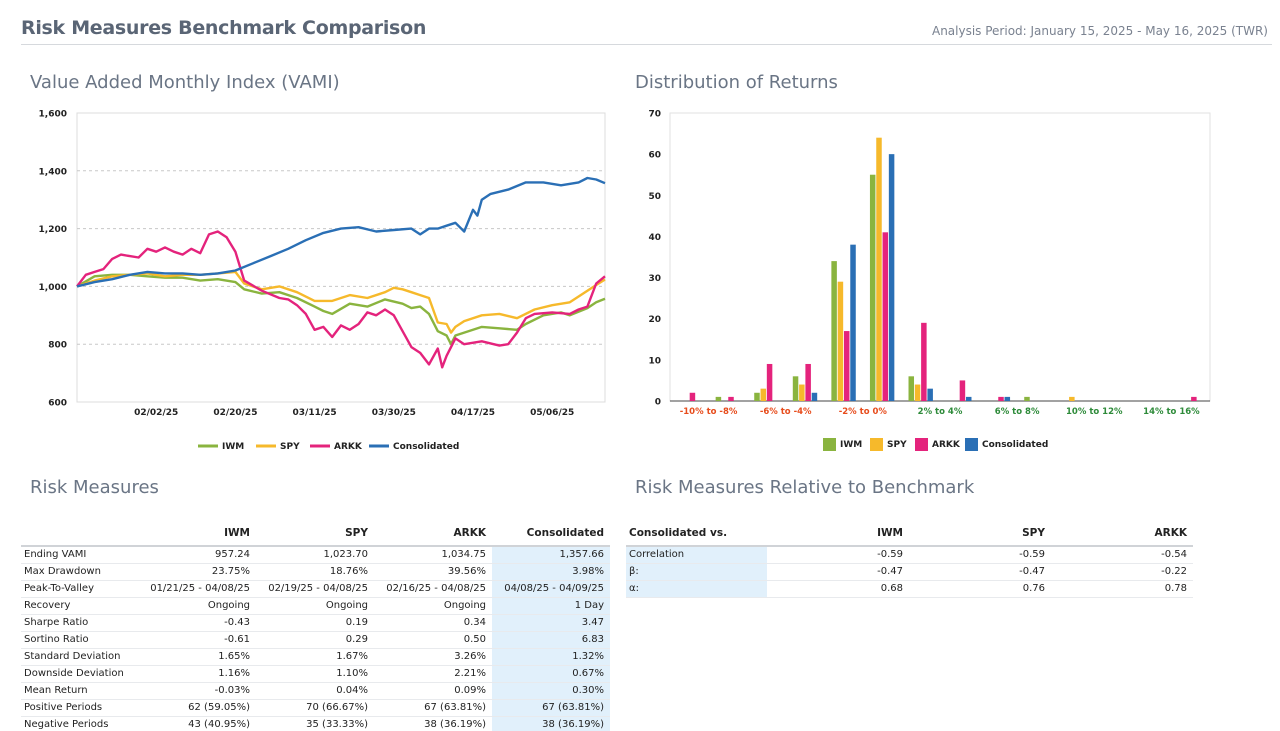 The height and width of the screenshot is (731, 1280). Describe the element at coordinates (81, 691) in the screenshot. I see `risk-row-label: Mean Return` at that location.